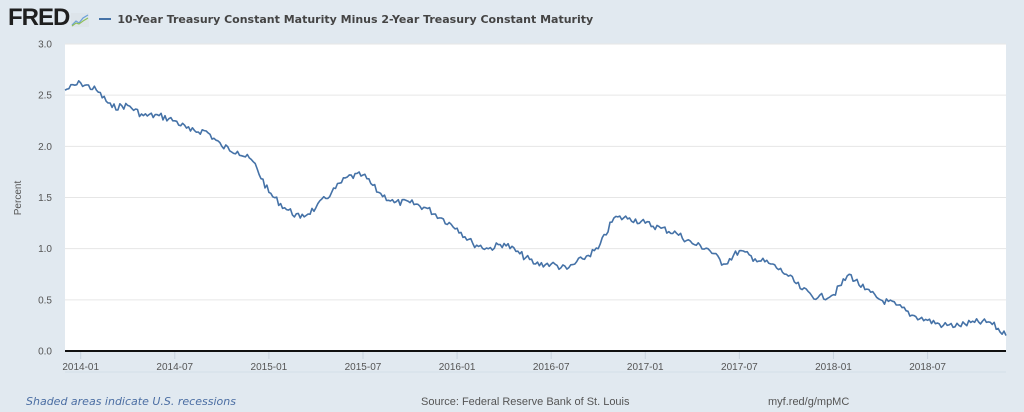 The image size is (1024, 412). I want to click on x-tick-label: 2017-07, so click(739, 367).